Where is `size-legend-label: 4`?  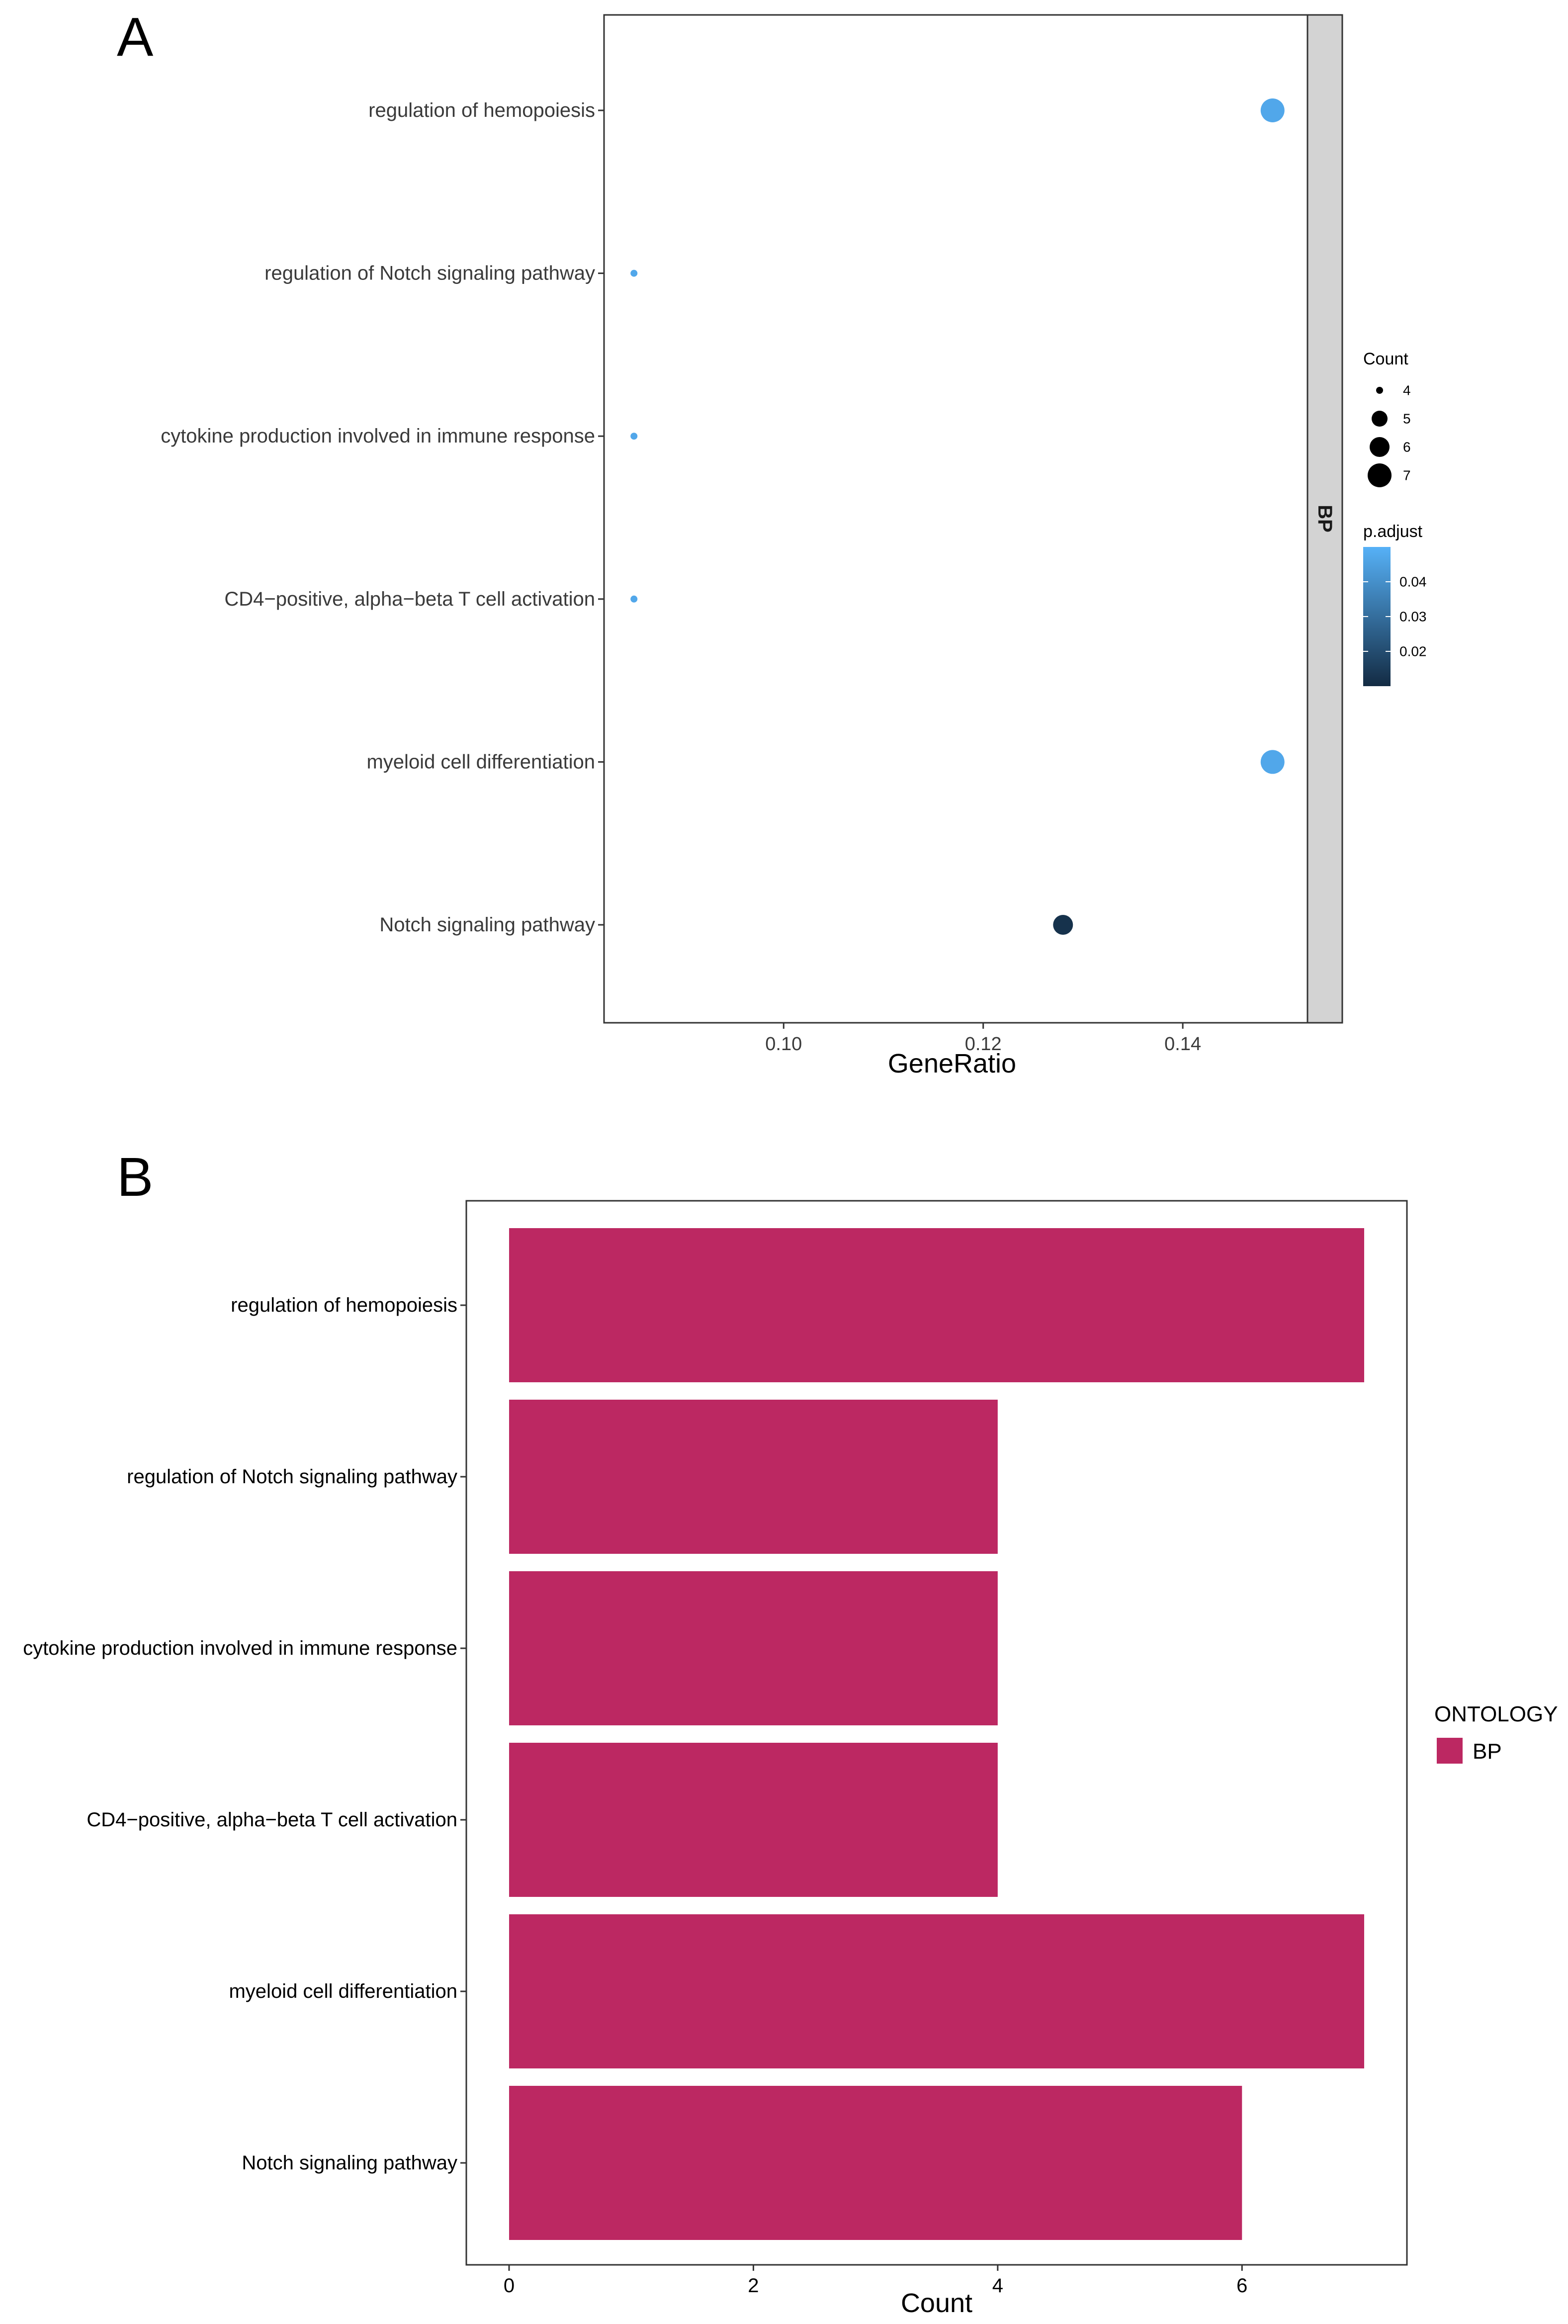
size-legend-label: 4 is located at coordinates (1407, 390).